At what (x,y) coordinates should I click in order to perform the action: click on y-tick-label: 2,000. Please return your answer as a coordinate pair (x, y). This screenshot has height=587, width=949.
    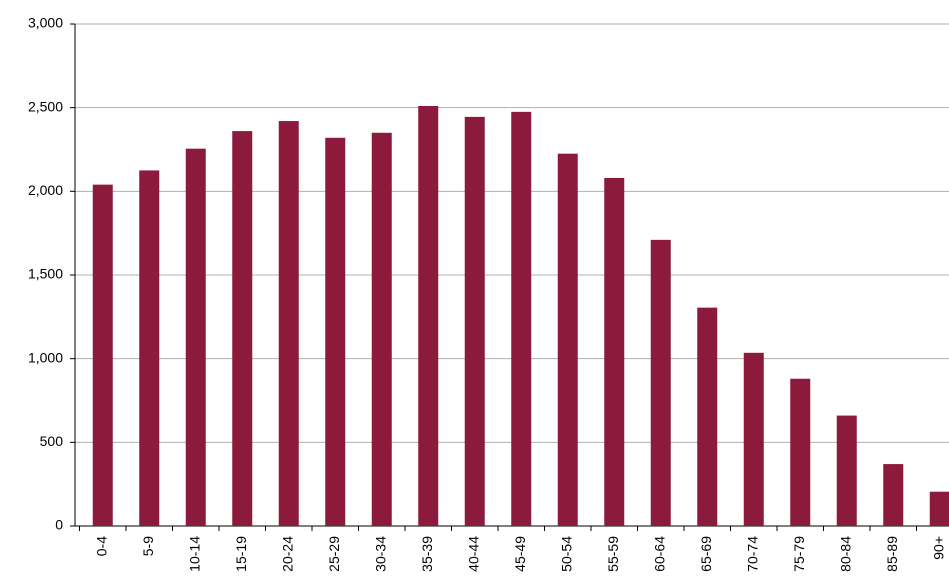
    Looking at the image, I should click on (45, 190).